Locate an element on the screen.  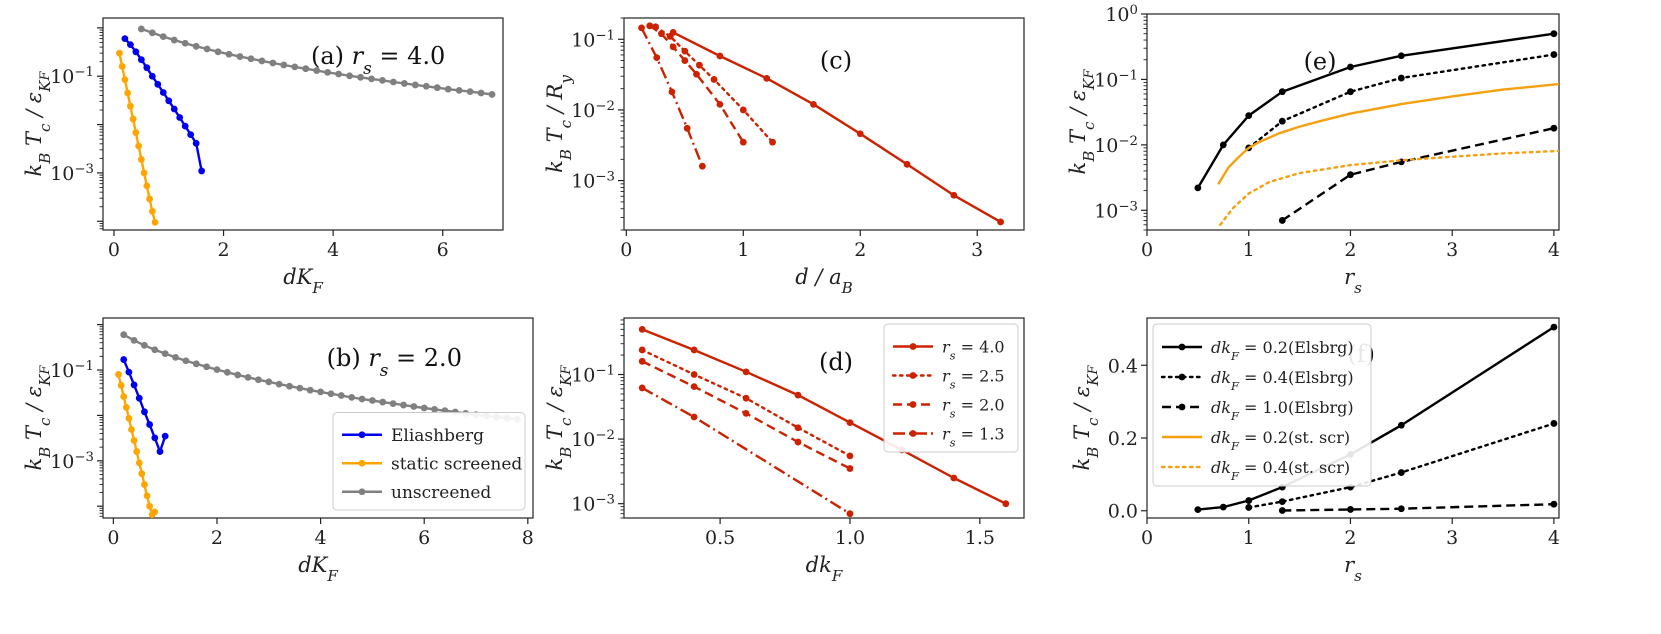
panel-e: 0 1 2 3 4 100 10⁻¹ 10⁻² 10⁻³ rs kB Tc / εKF​ (e) is located at coordinates (1313, 150).